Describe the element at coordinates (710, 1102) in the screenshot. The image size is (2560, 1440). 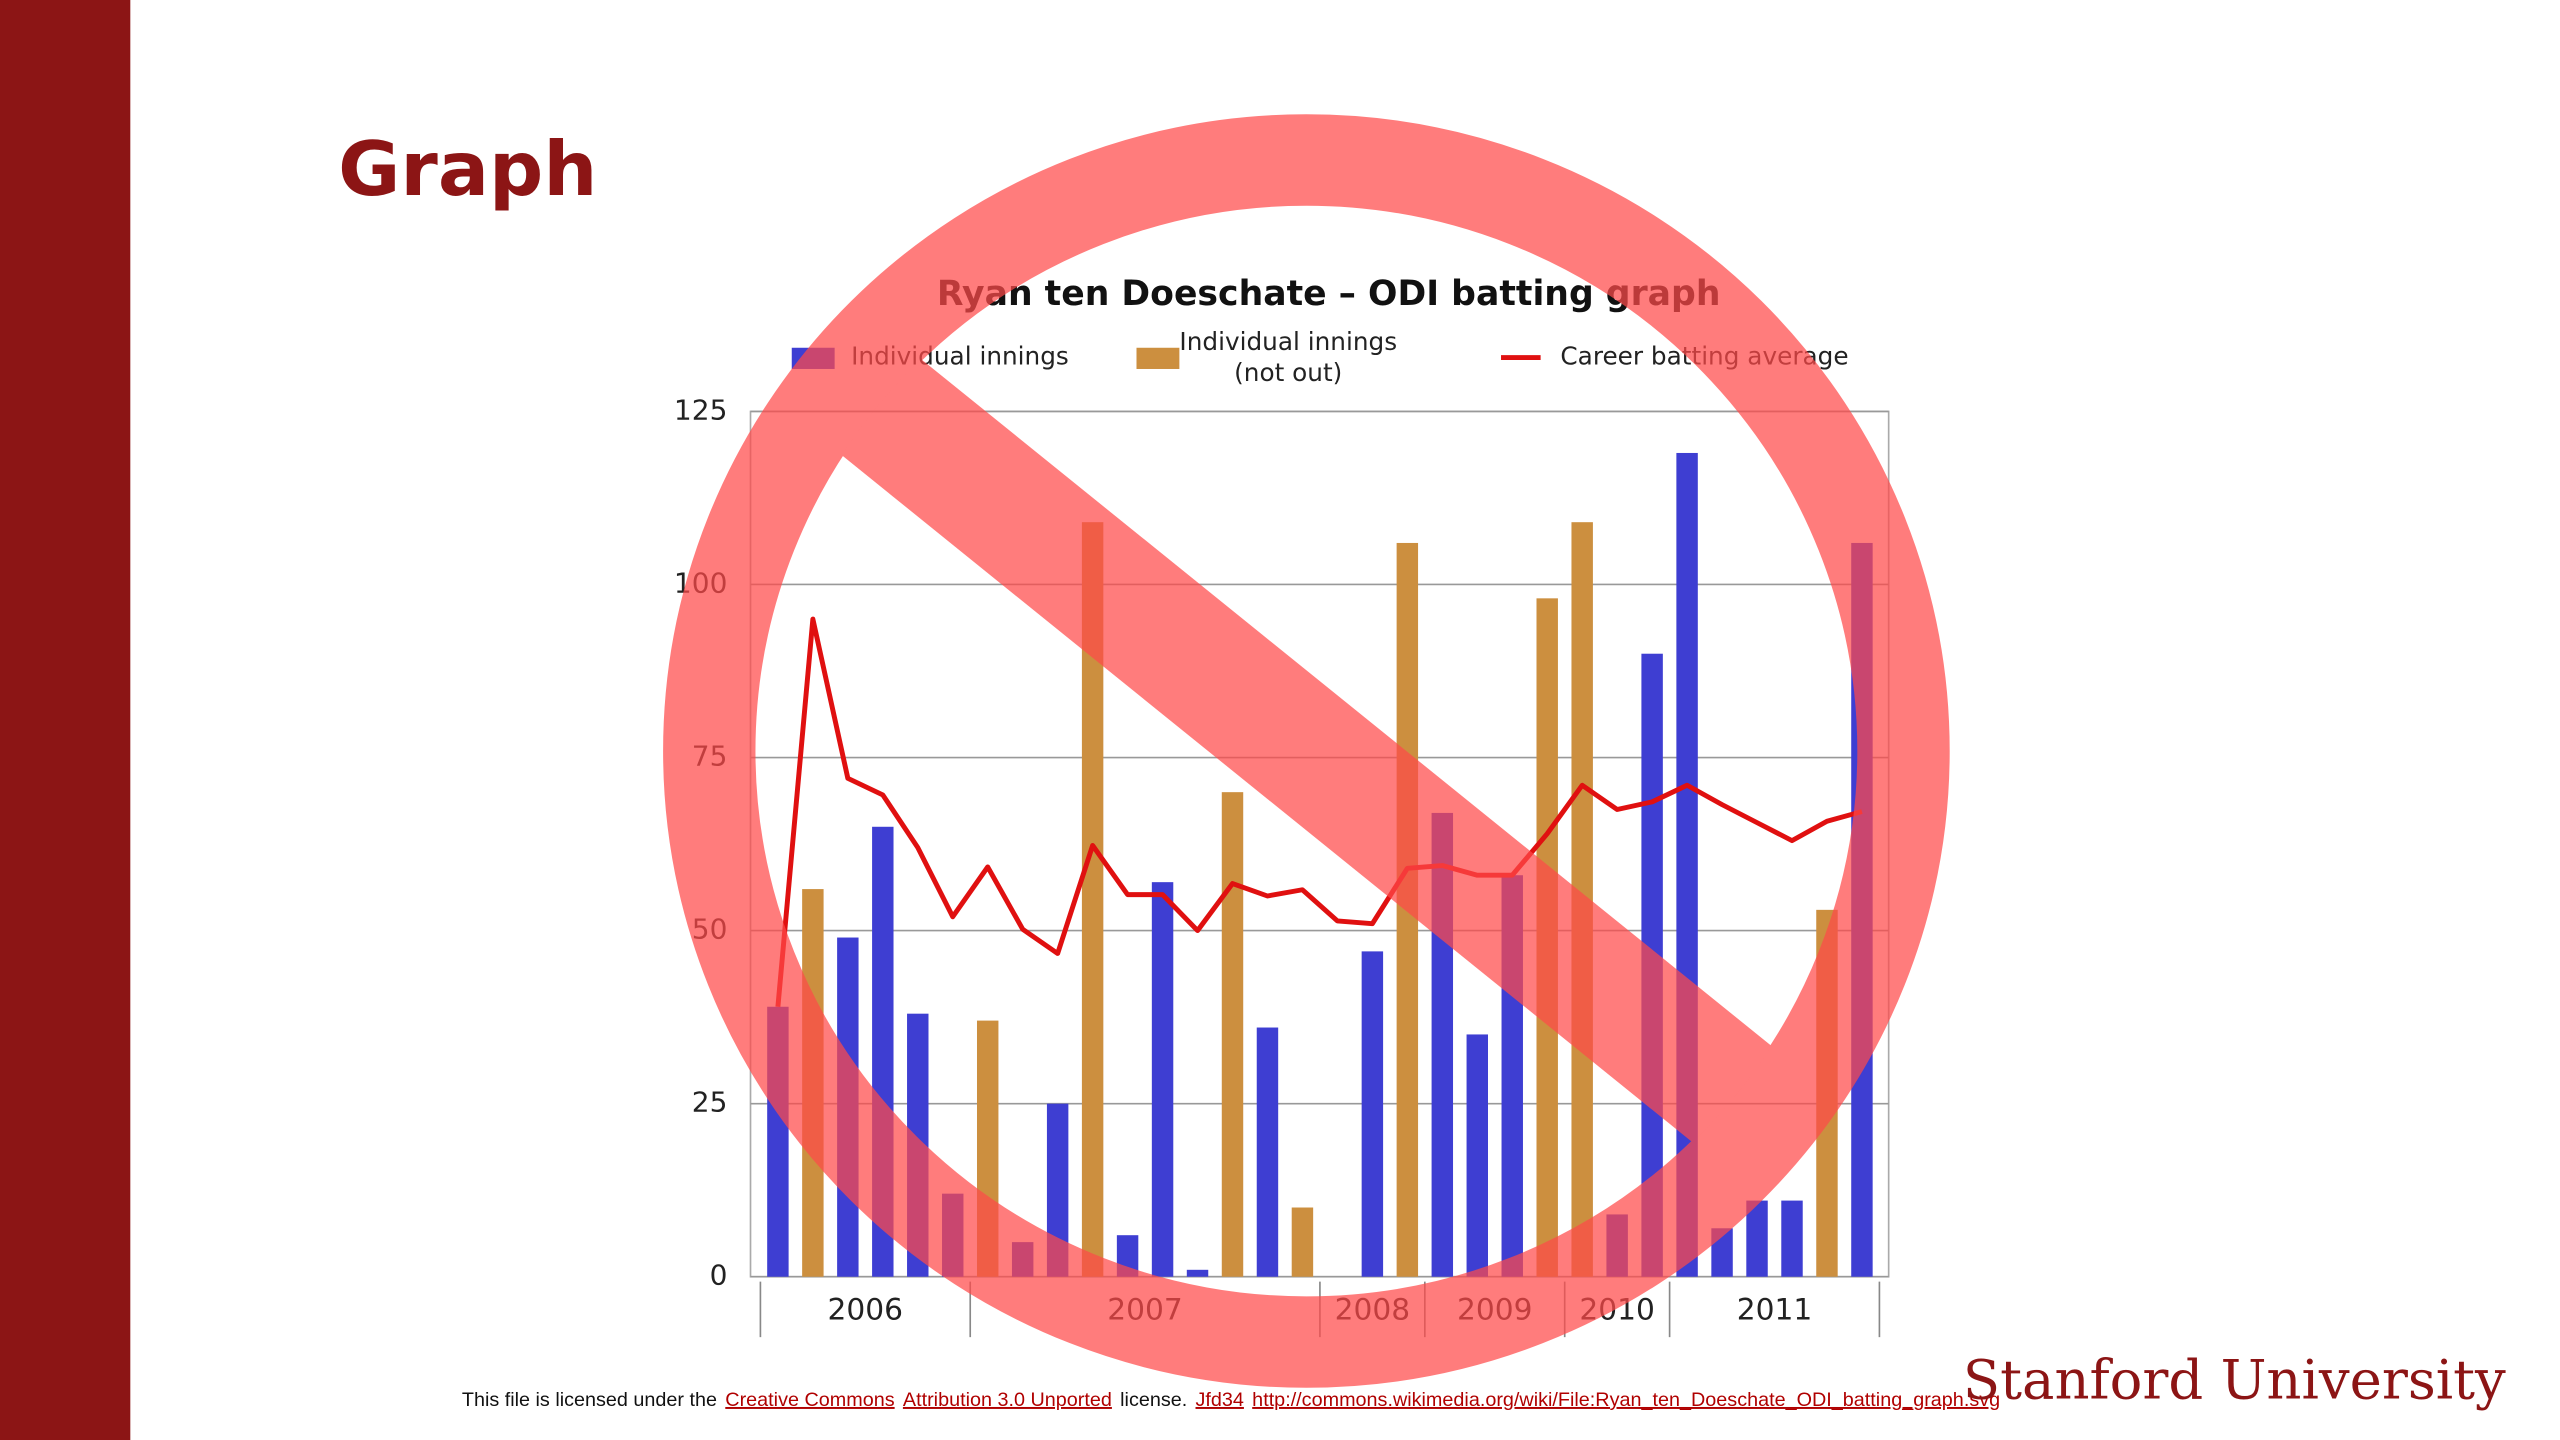
I see `y-tick-label: 25` at that location.